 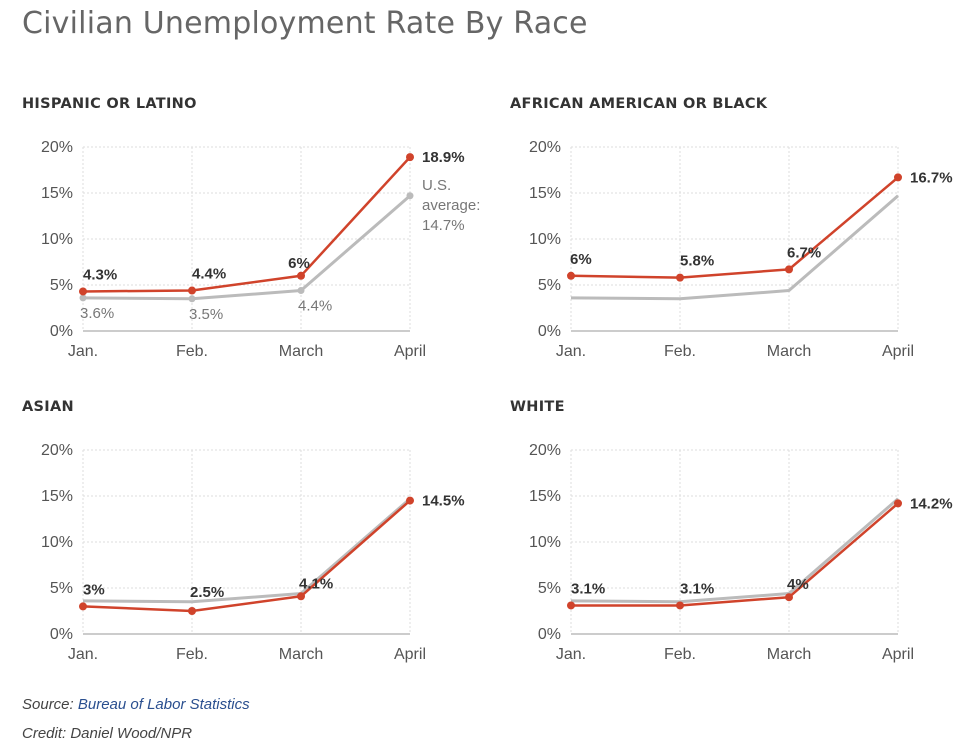 I want to click on group-value-label: 4.4%, so click(x=209, y=274).